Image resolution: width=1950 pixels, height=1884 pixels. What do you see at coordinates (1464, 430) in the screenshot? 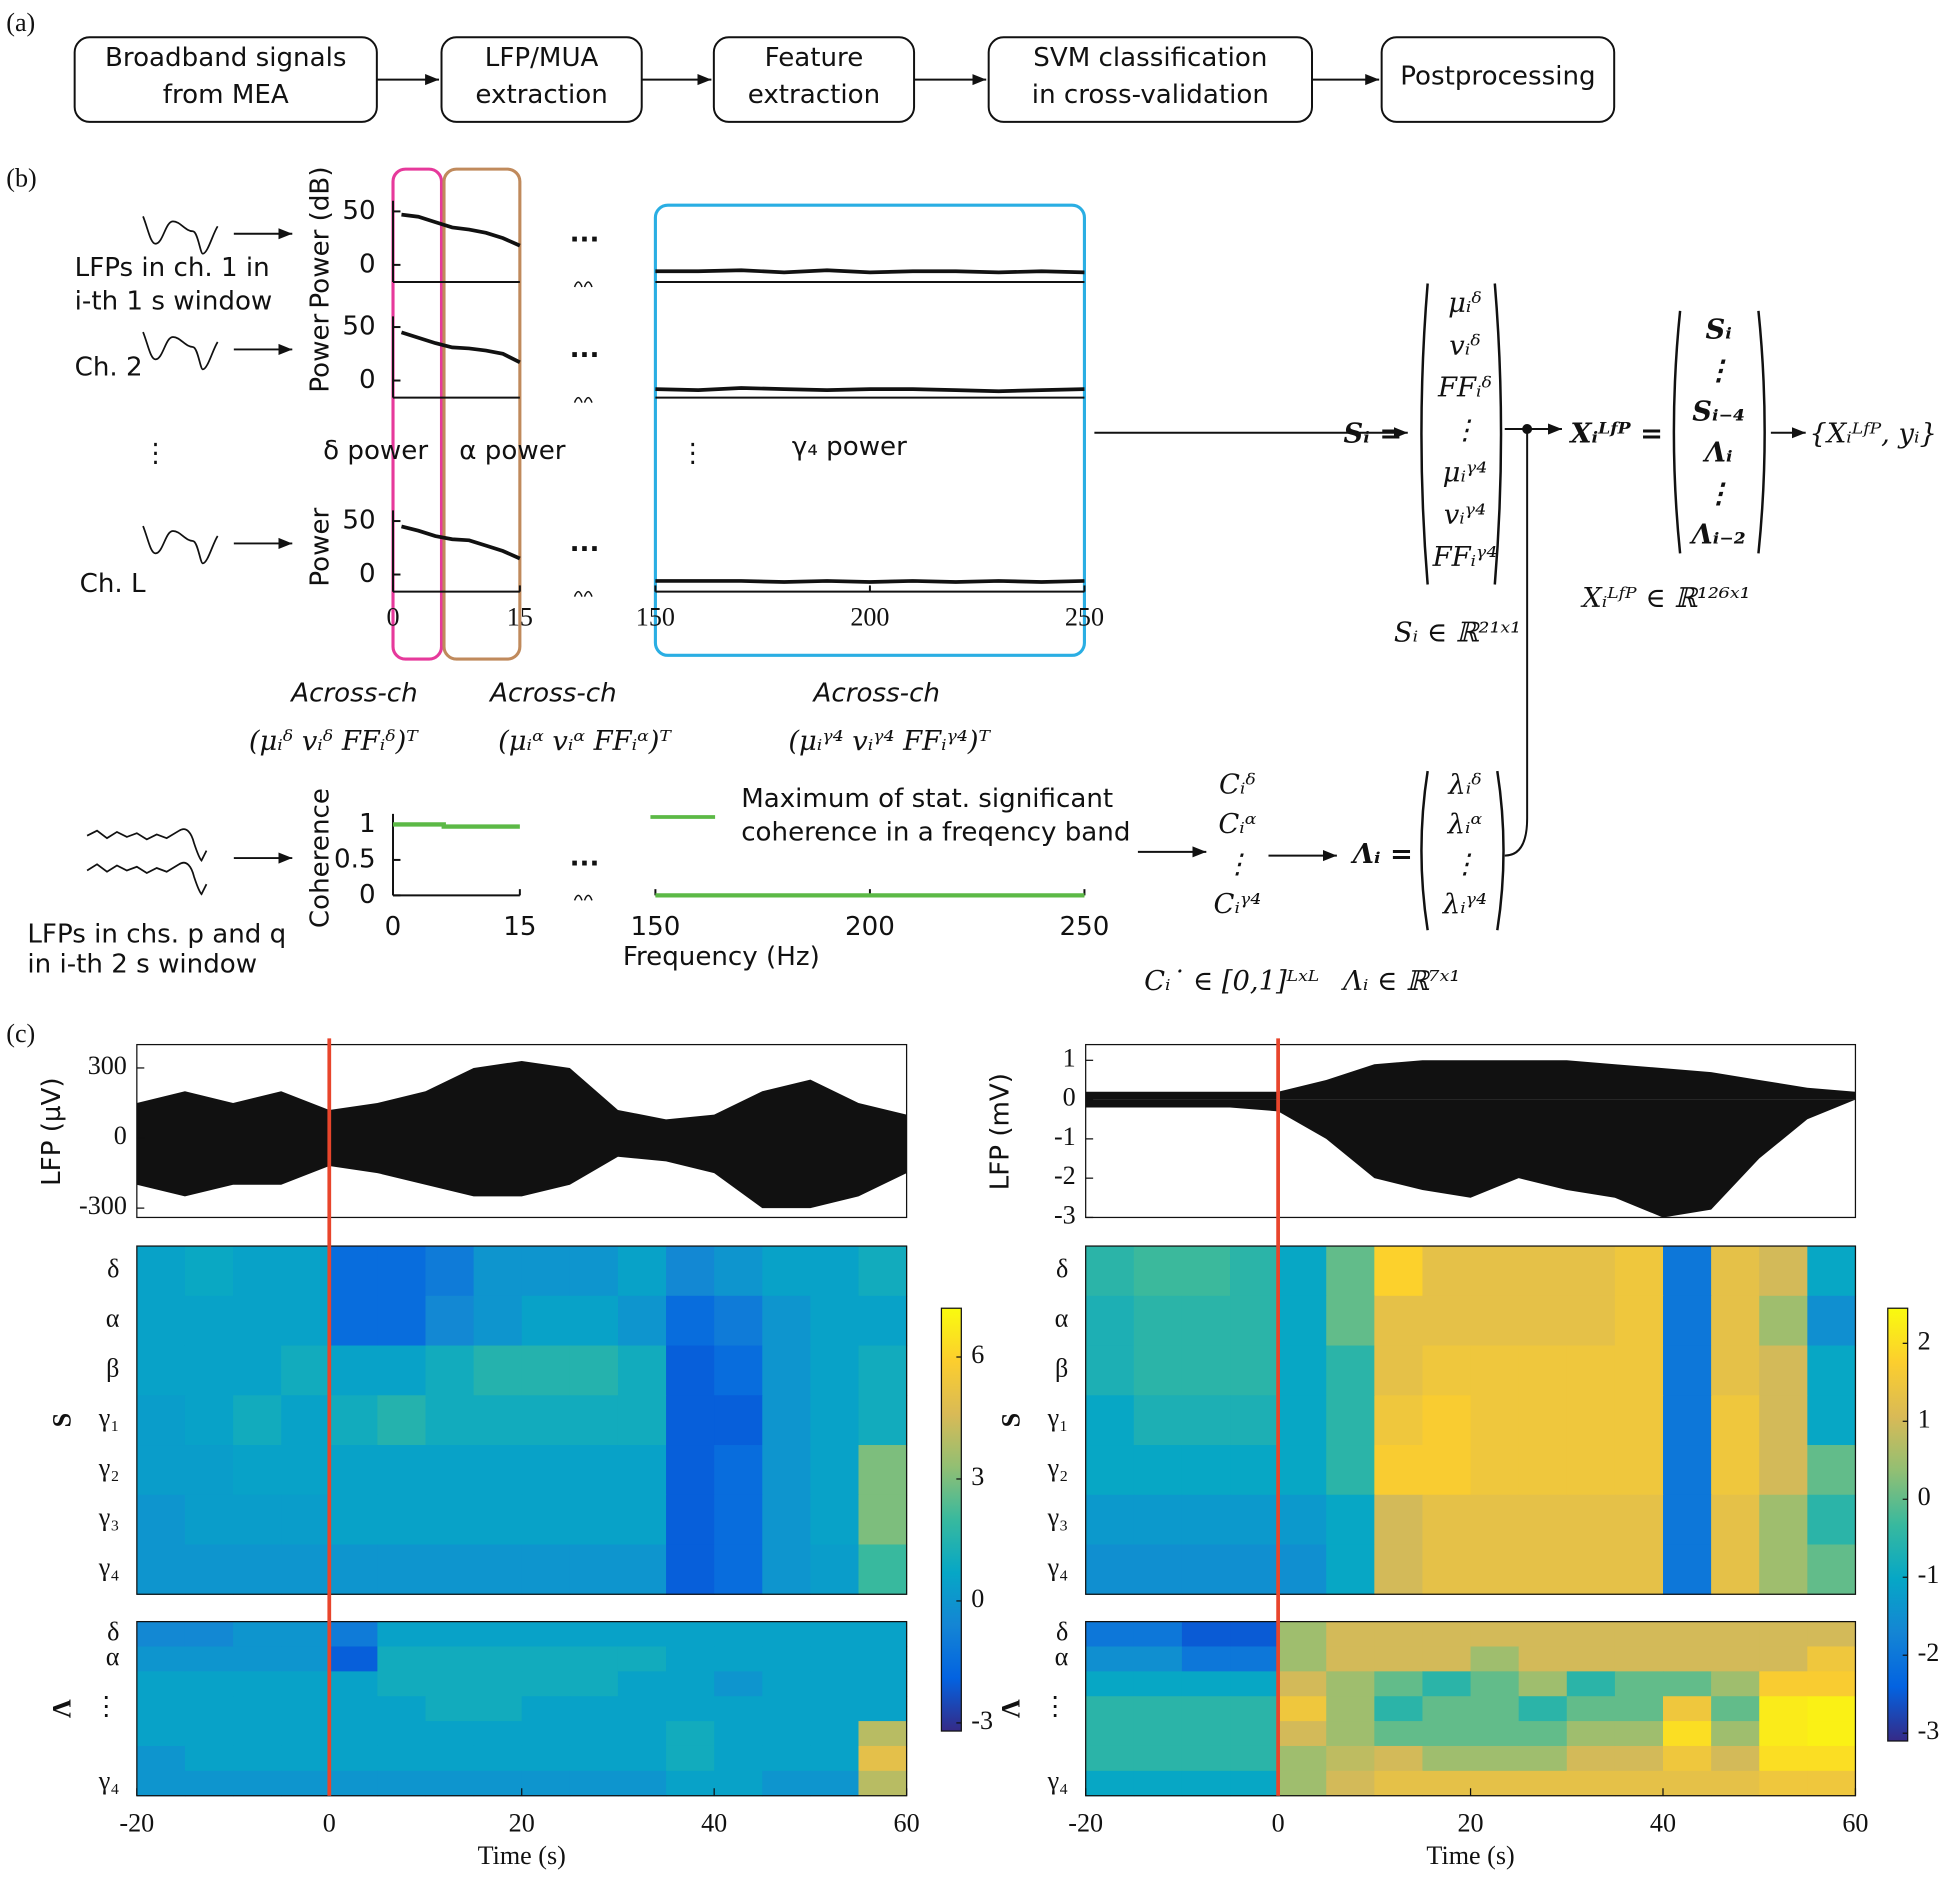
I see `vector-entry: ⋮` at bounding box center [1464, 430].